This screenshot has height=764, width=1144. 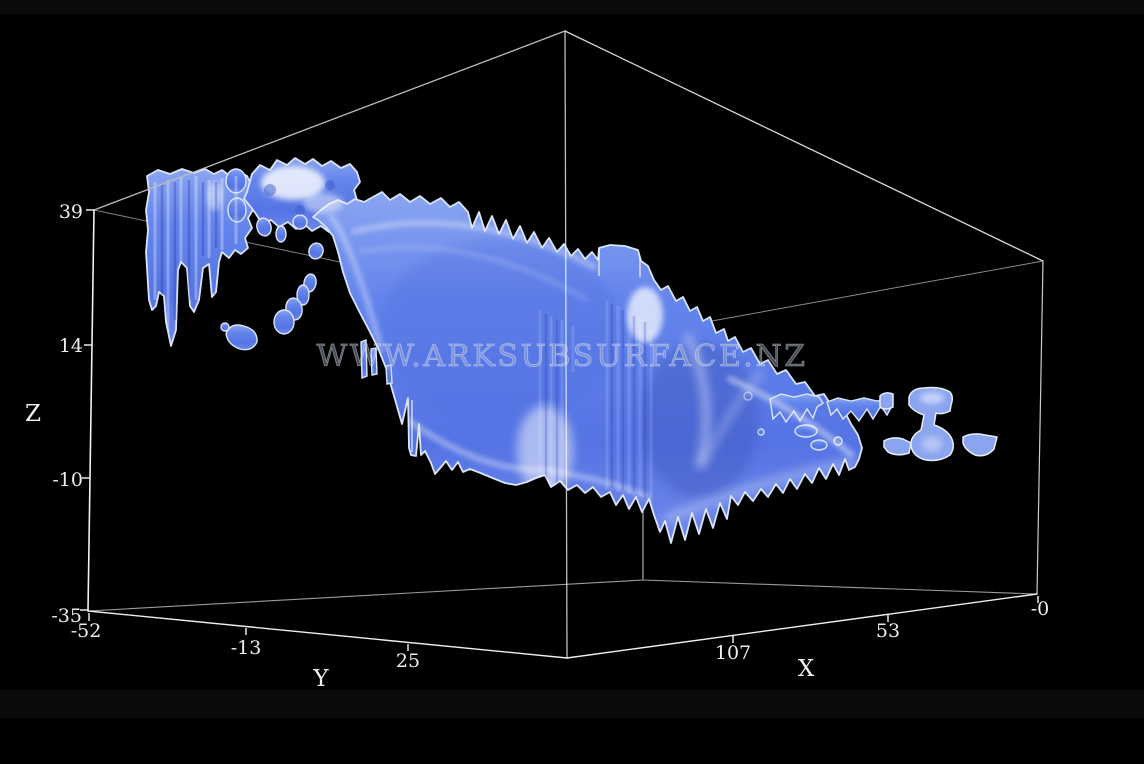 I want to click on mushroom-blob, so click(x=931, y=424).